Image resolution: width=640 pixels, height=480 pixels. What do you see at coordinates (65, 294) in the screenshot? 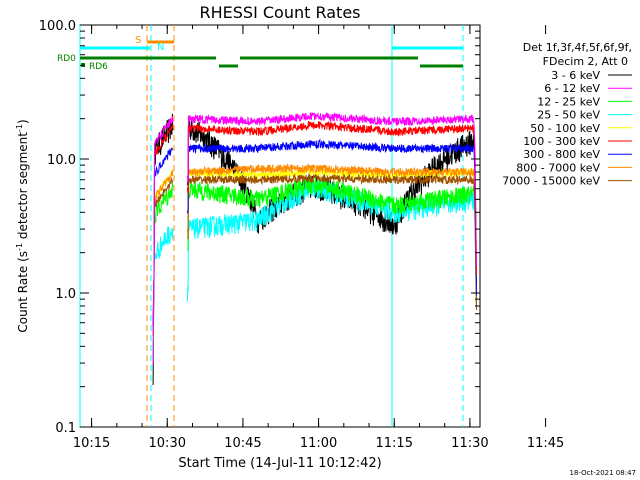
I see `y-tick-label: 1.0` at bounding box center [65, 294].